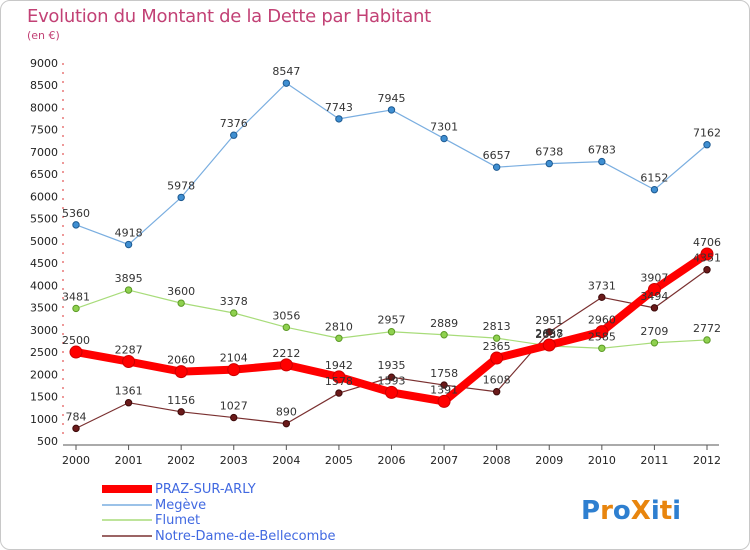 Image resolution: width=750 pixels, height=550 pixels. What do you see at coordinates (44, 419) in the screenshot?
I see `y-tick-label: 1000` at bounding box center [44, 419].